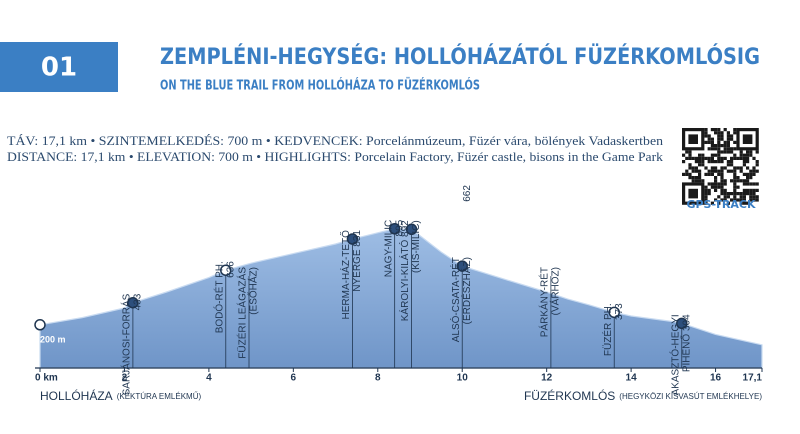 This screenshot has width=800, height=434. Describe the element at coordinates (467, 193) in the screenshot. I see `waypoint-elevation: 662` at that location.